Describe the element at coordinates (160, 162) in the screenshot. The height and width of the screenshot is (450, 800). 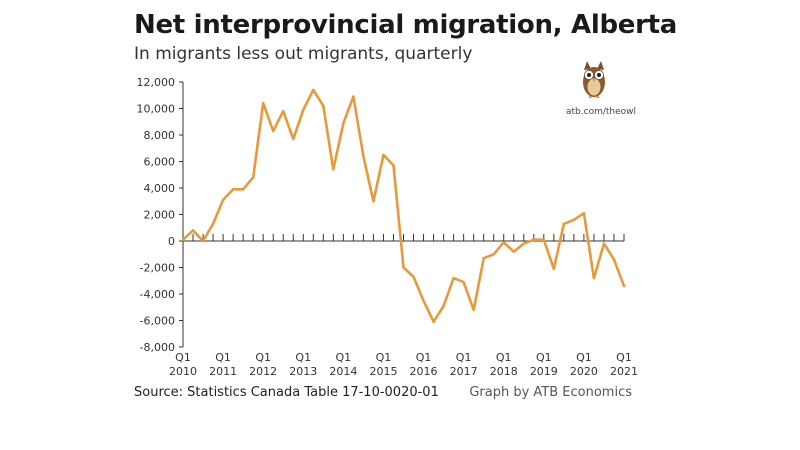
I see `y-tick-label: 6,000` at that location.